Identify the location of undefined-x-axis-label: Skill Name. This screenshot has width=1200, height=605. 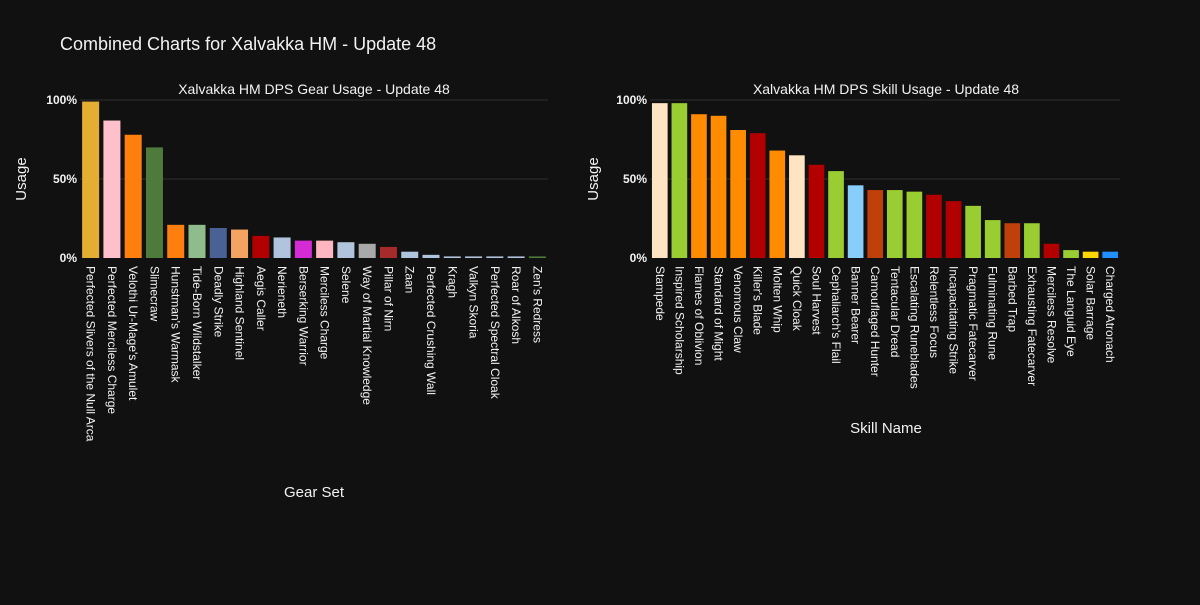
(886, 428).